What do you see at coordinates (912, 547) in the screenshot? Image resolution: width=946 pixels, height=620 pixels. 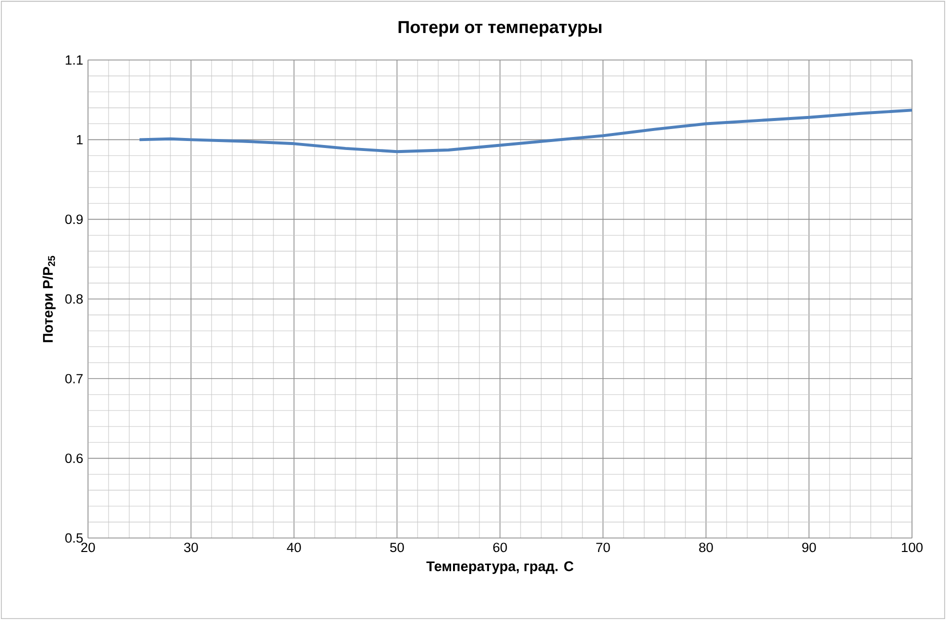 I see `x-tick-label: 100` at bounding box center [912, 547].